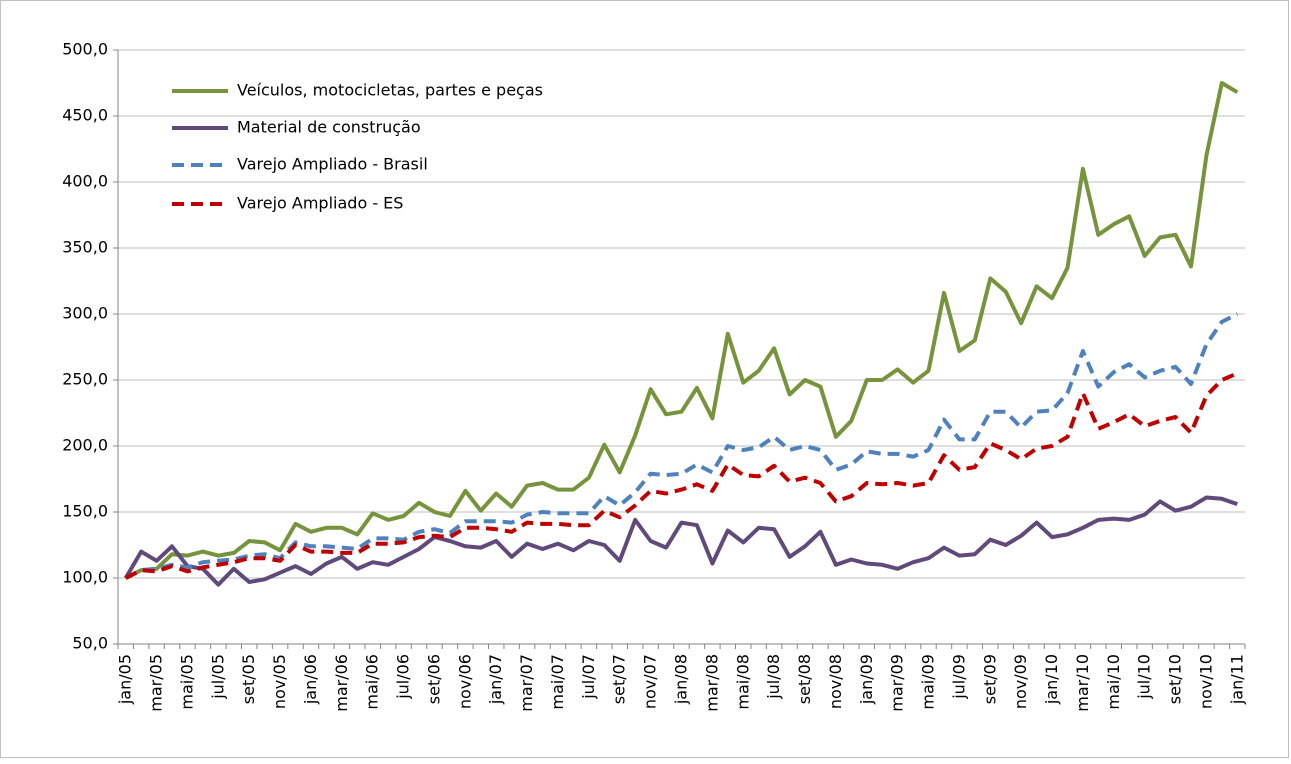  Describe the element at coordinates (85, 49) in the screenshot. I see `y-tick-label: 500,0` at that location.